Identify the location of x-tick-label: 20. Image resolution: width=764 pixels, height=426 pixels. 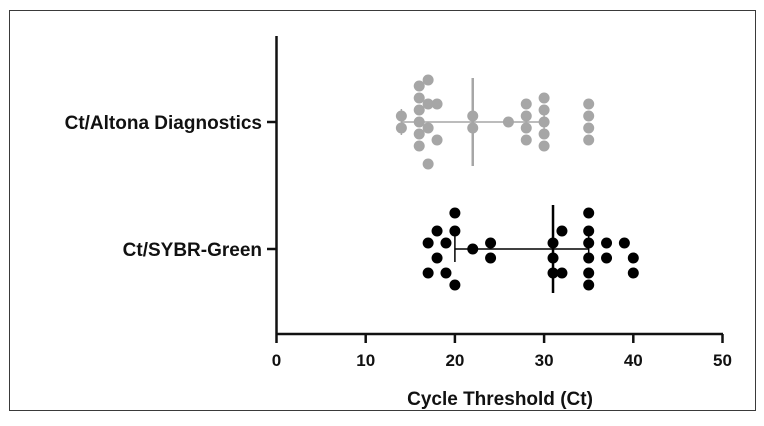
(454, 360).